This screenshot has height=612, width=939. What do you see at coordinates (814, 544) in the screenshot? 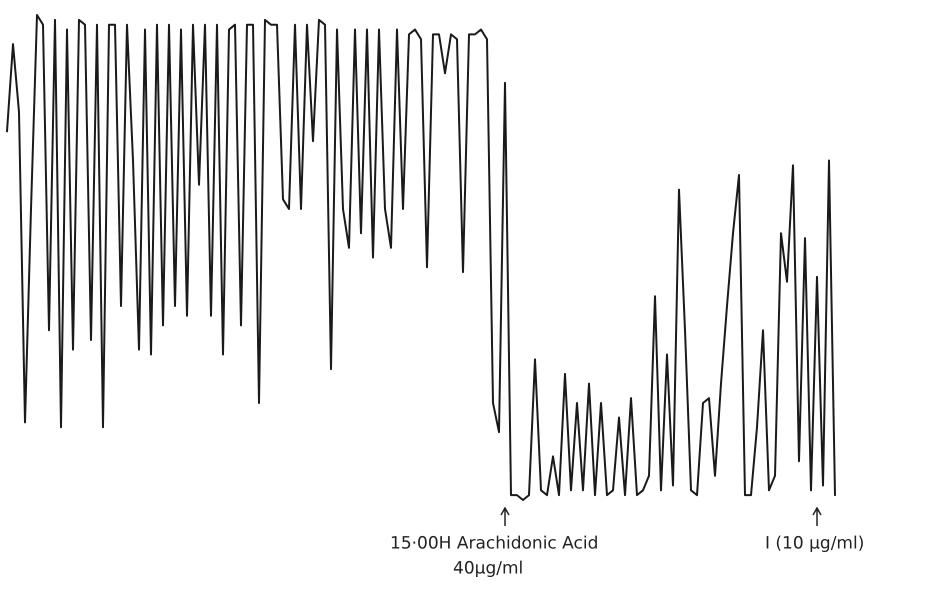
I see `text: I (10 µg/ml)` at bounding box center [814, 544].